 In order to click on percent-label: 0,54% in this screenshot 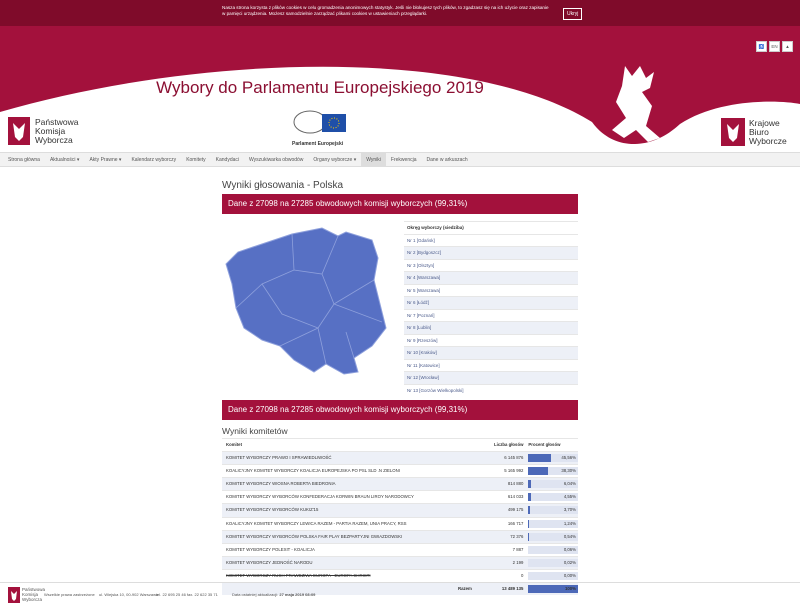, I will do `click(570, 537)`.